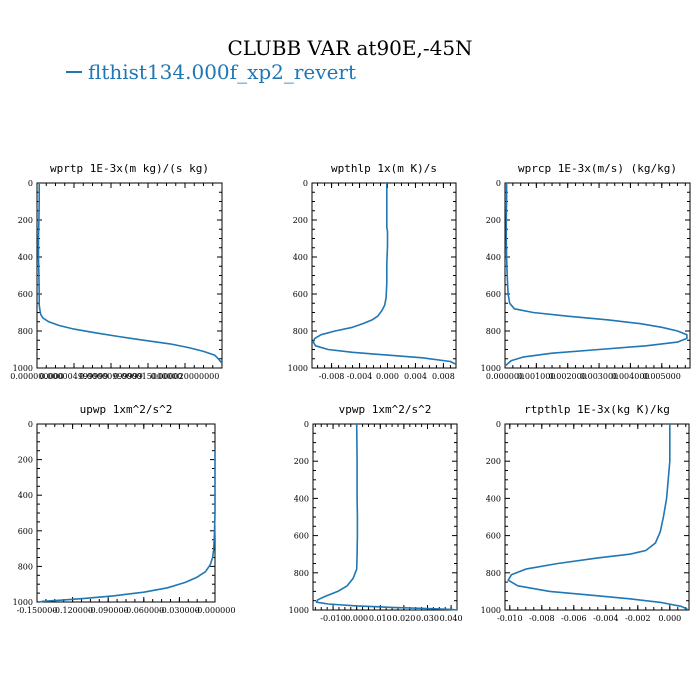  Describe the element at coordinates (493, 220) in the screenshot. I see `panel-3-ytick-label: 200` at that location.